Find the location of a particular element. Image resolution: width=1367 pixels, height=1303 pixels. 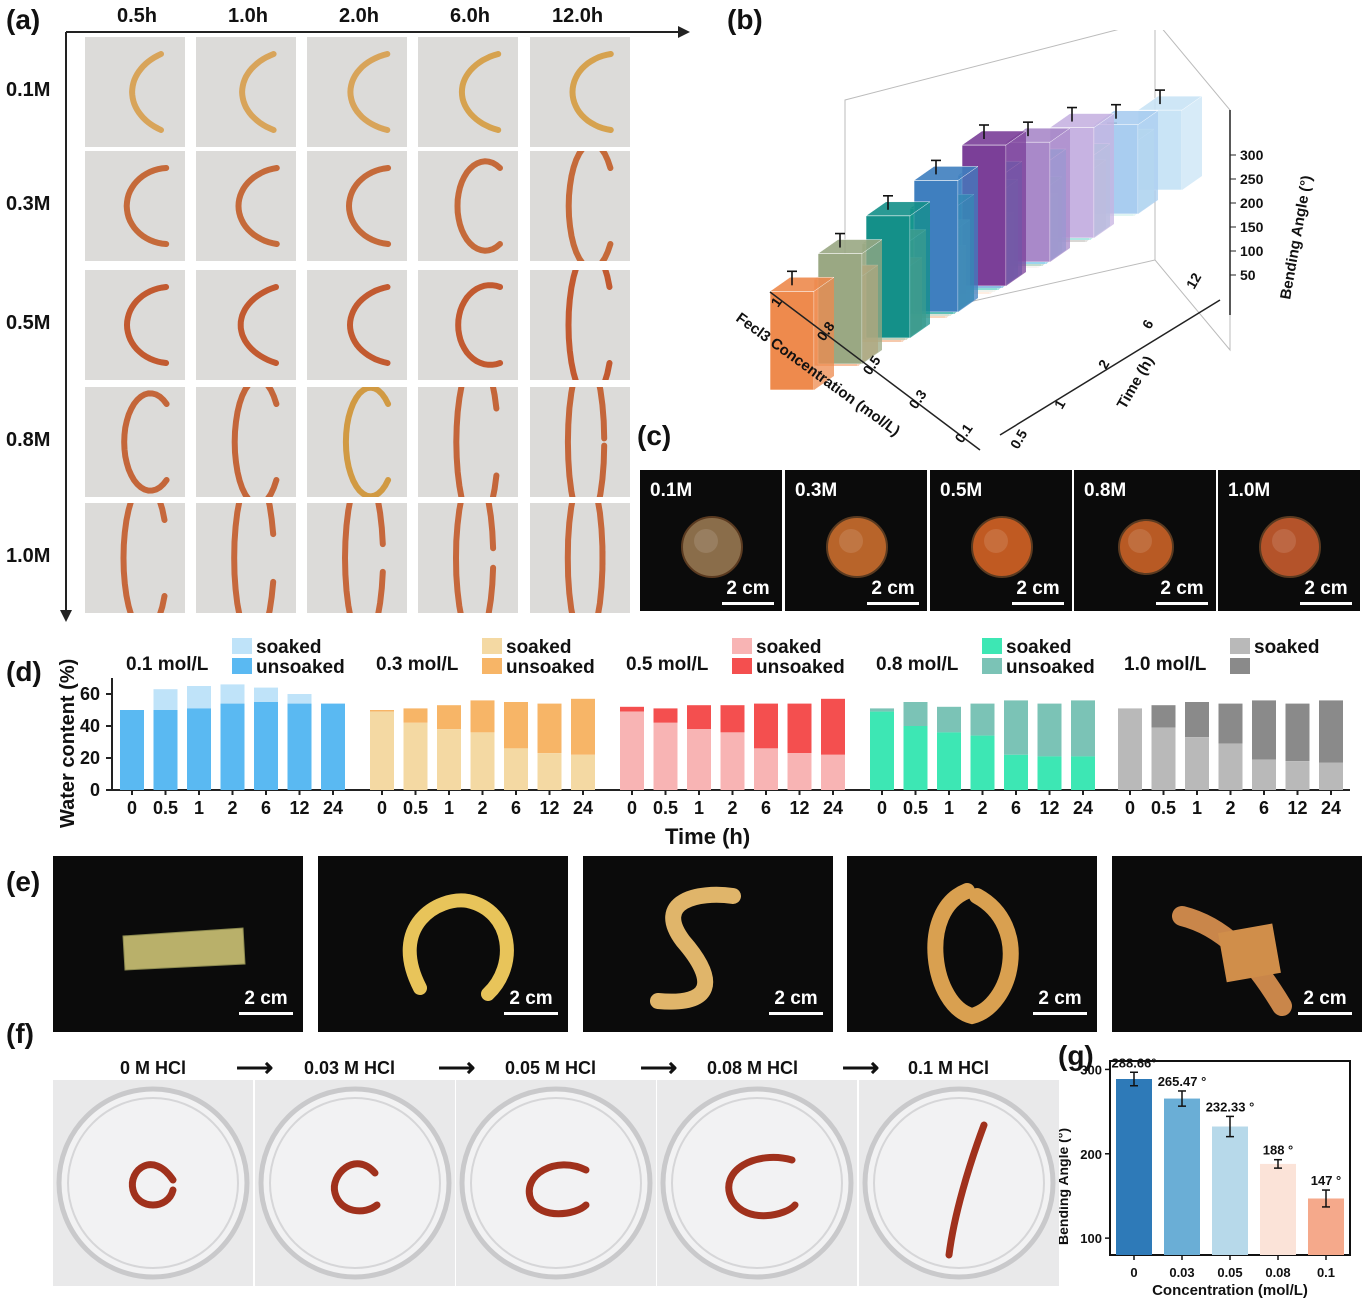

concentration-label: 0.5M is located at coordinates (28, 323).